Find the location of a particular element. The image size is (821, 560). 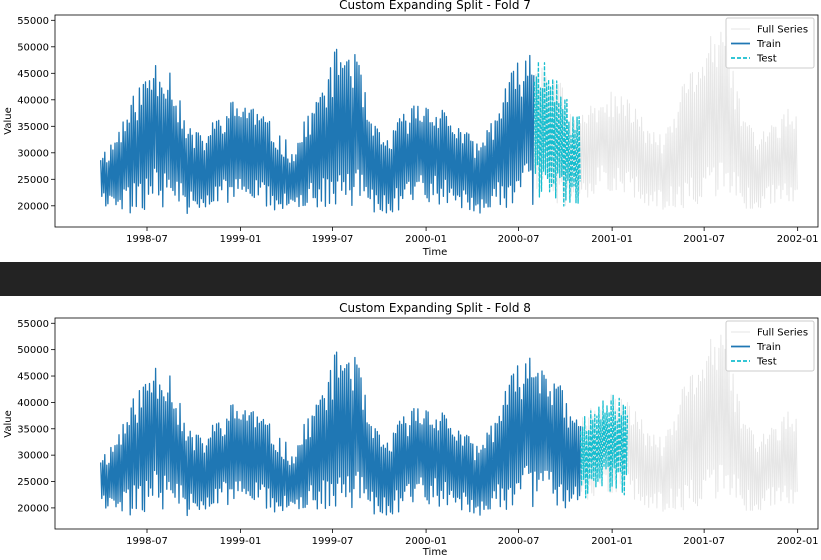

chart-title: Custom Expanding Split - Fold 7 is located at coordinates (435, 6).